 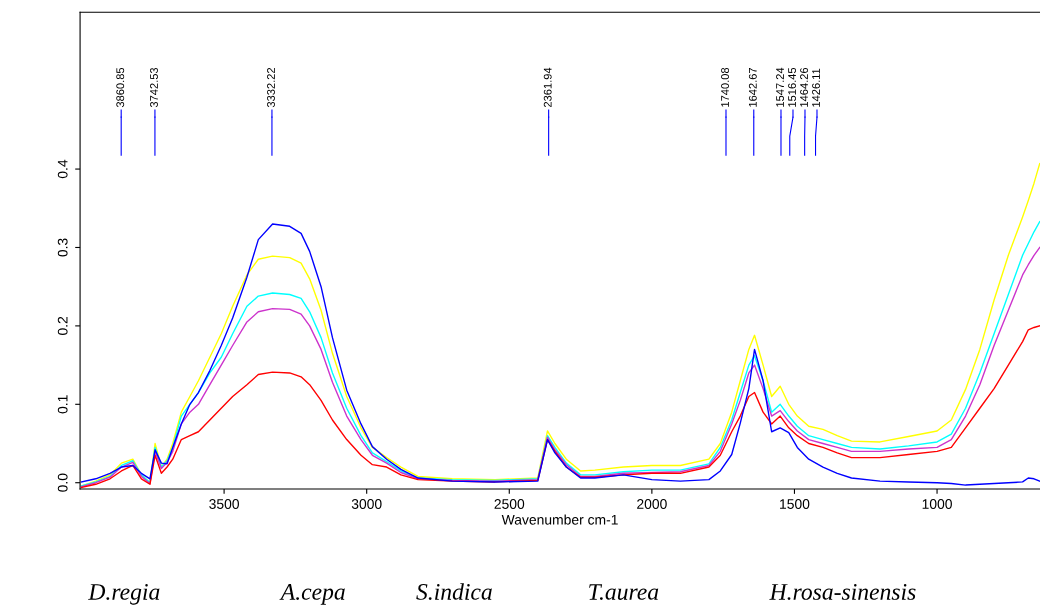 I want to click on y-tick-label: 0.2, so click(x=62, y=325).